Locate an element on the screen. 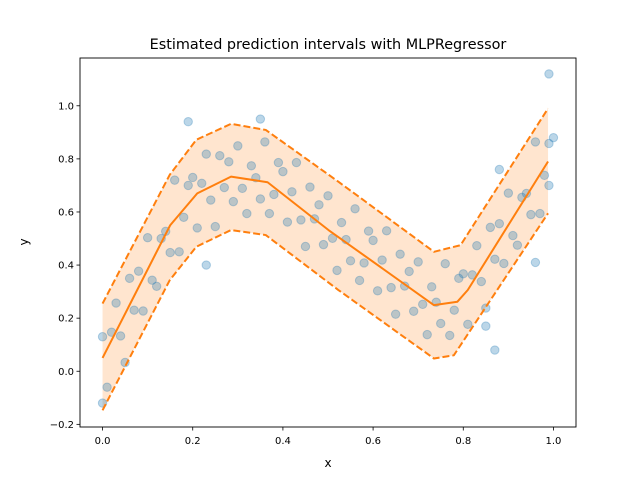  y-axis: −0.2 0.0 0.2 0.4 0.6 0.8 1.0 is located at coordinates (65, 266).